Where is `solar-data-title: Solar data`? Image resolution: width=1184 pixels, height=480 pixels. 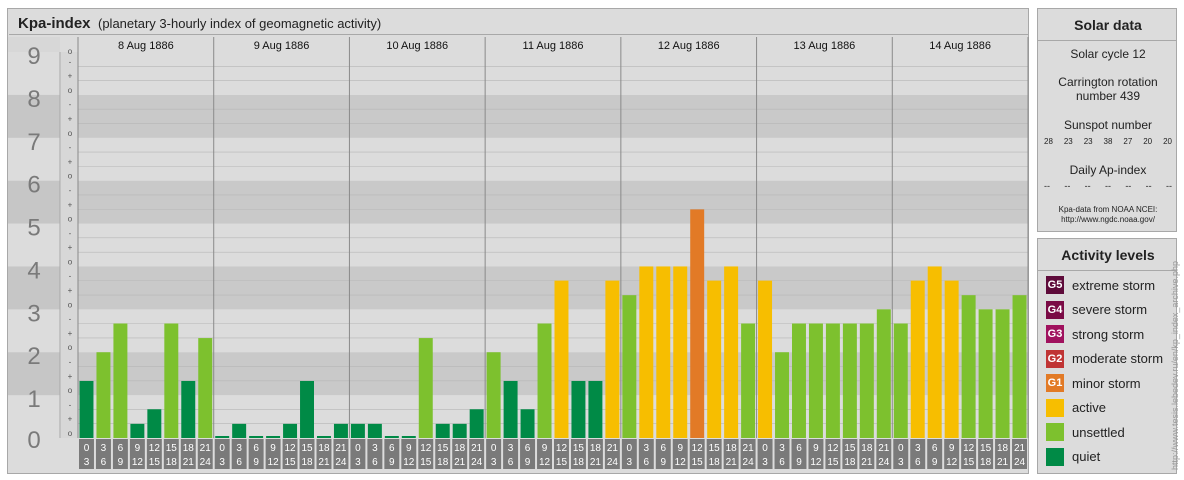 solar-data-title: Solar data is located at coordinates (1108, 25).